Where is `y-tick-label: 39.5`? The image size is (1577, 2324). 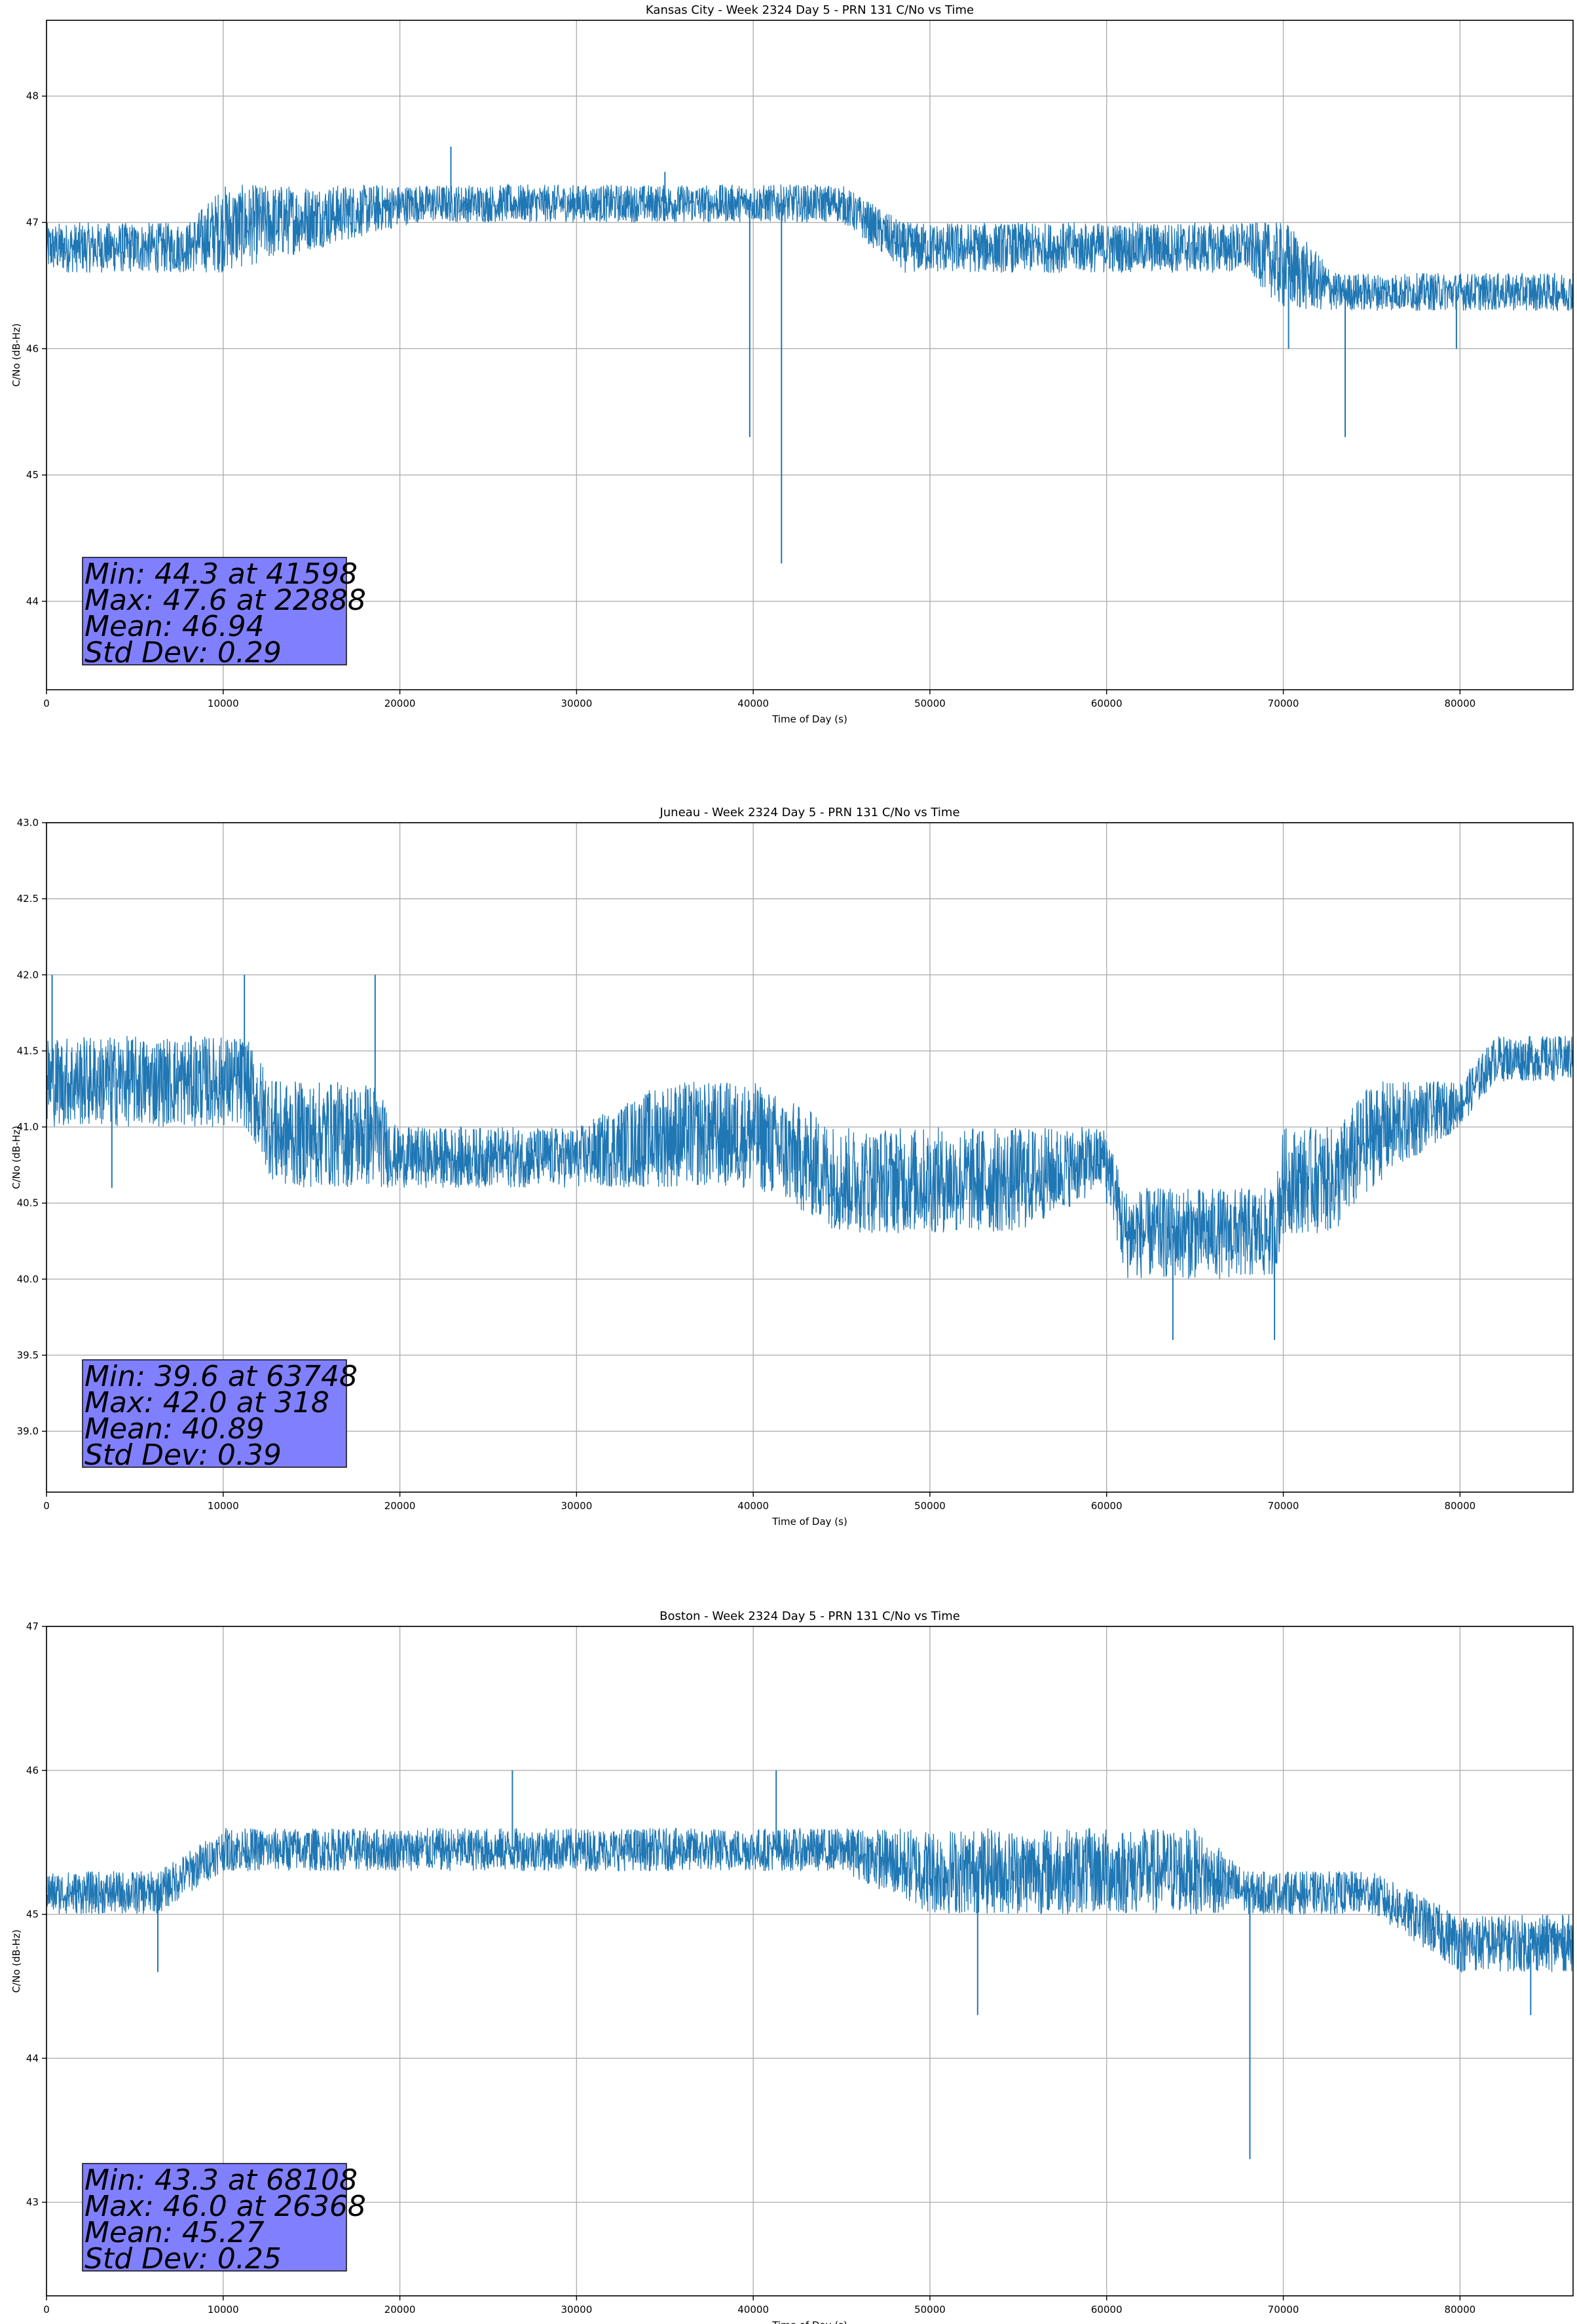
y-tick-label: 39.5 is located at coordinates (28, 1355).